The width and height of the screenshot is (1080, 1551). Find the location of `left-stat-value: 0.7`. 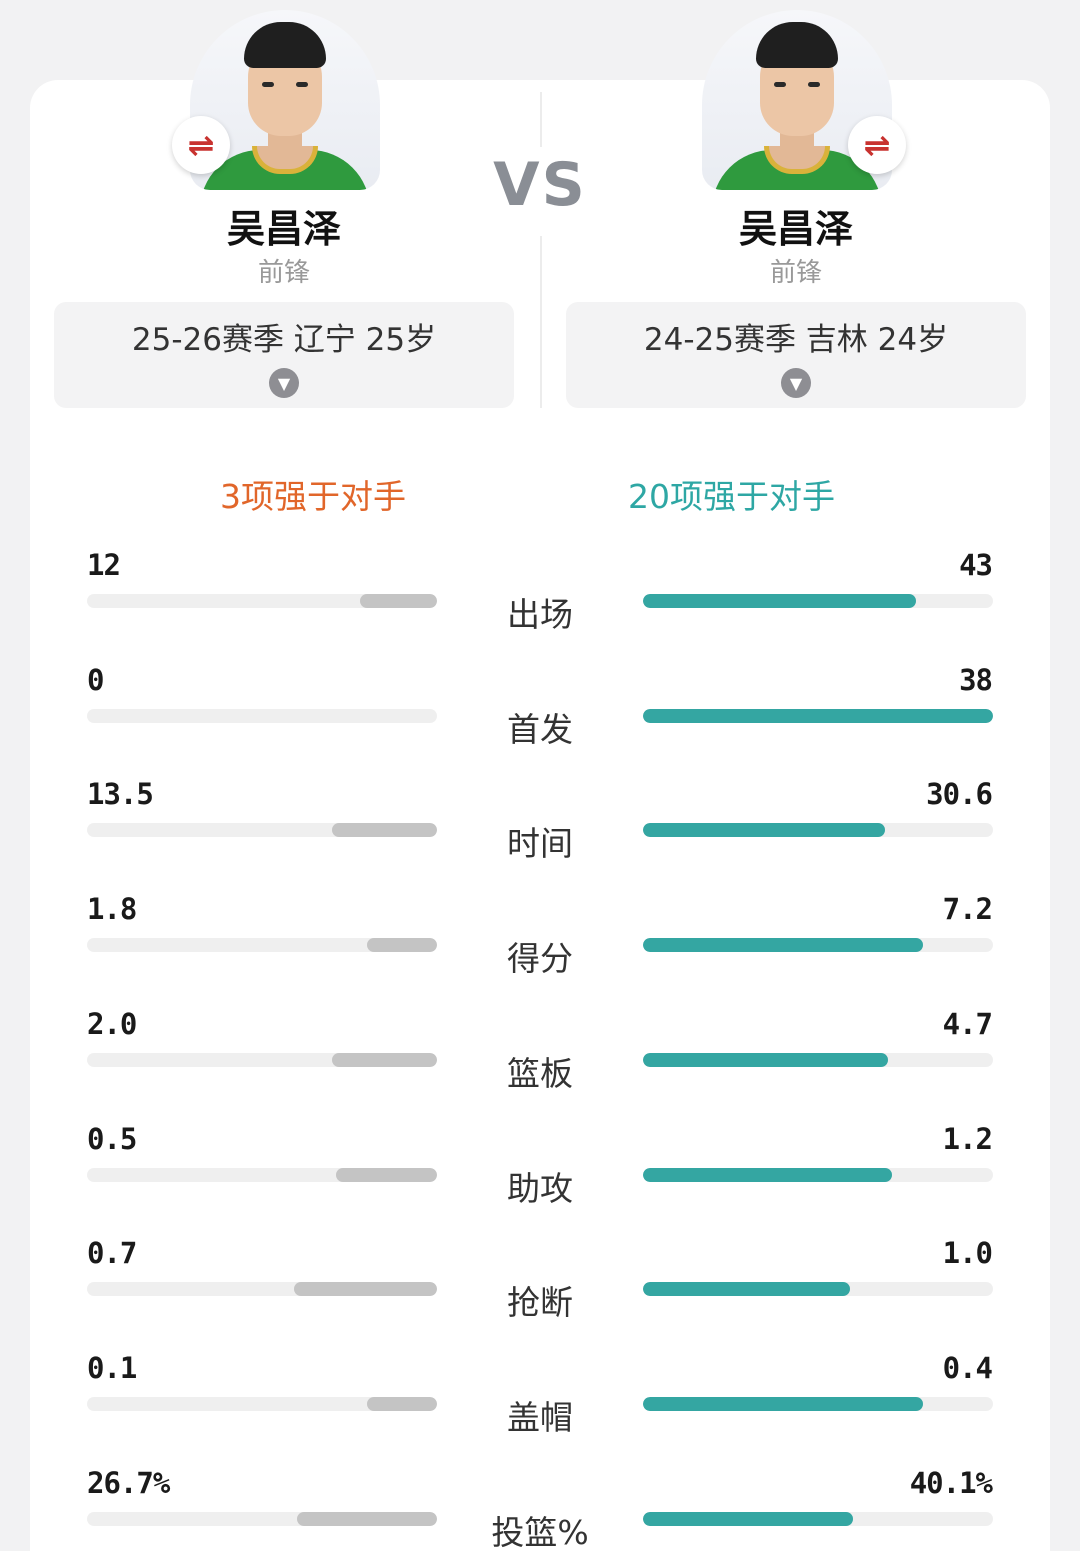

left-stat-value: 0.7 is located at coordinates (112, 1253).